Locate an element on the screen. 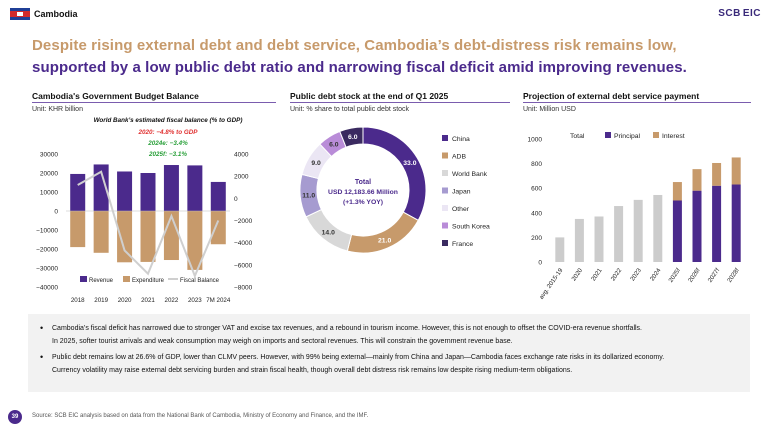 The width and height of the screenshot is (773, 435). legend-label: Japan is located at coordinates (461, 192).